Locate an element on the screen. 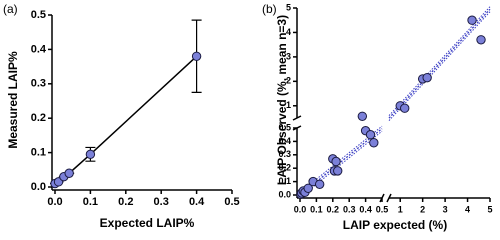  y-axis-label: Measured LAIP% is located at coordinates (13, 100).